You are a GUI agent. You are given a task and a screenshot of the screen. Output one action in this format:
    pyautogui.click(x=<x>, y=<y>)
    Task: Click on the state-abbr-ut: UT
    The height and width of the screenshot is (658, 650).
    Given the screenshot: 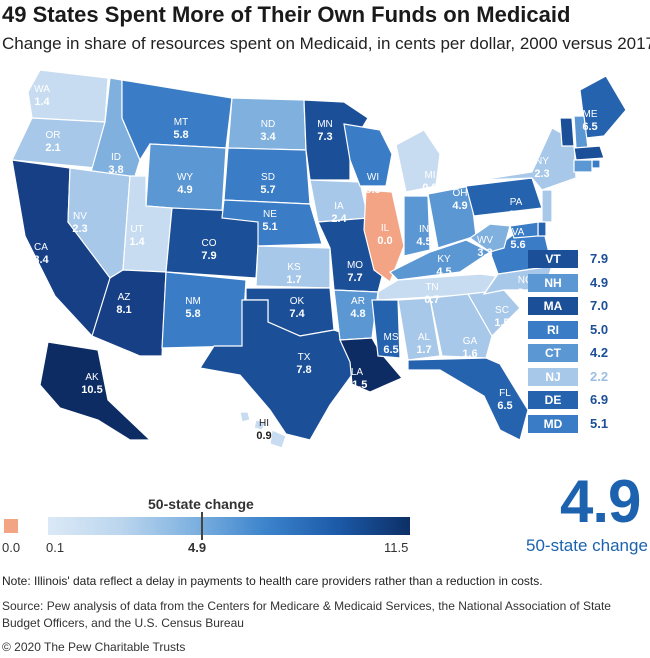 What is the action you would take?
    pyautogui.click(x=136, y=229)
    